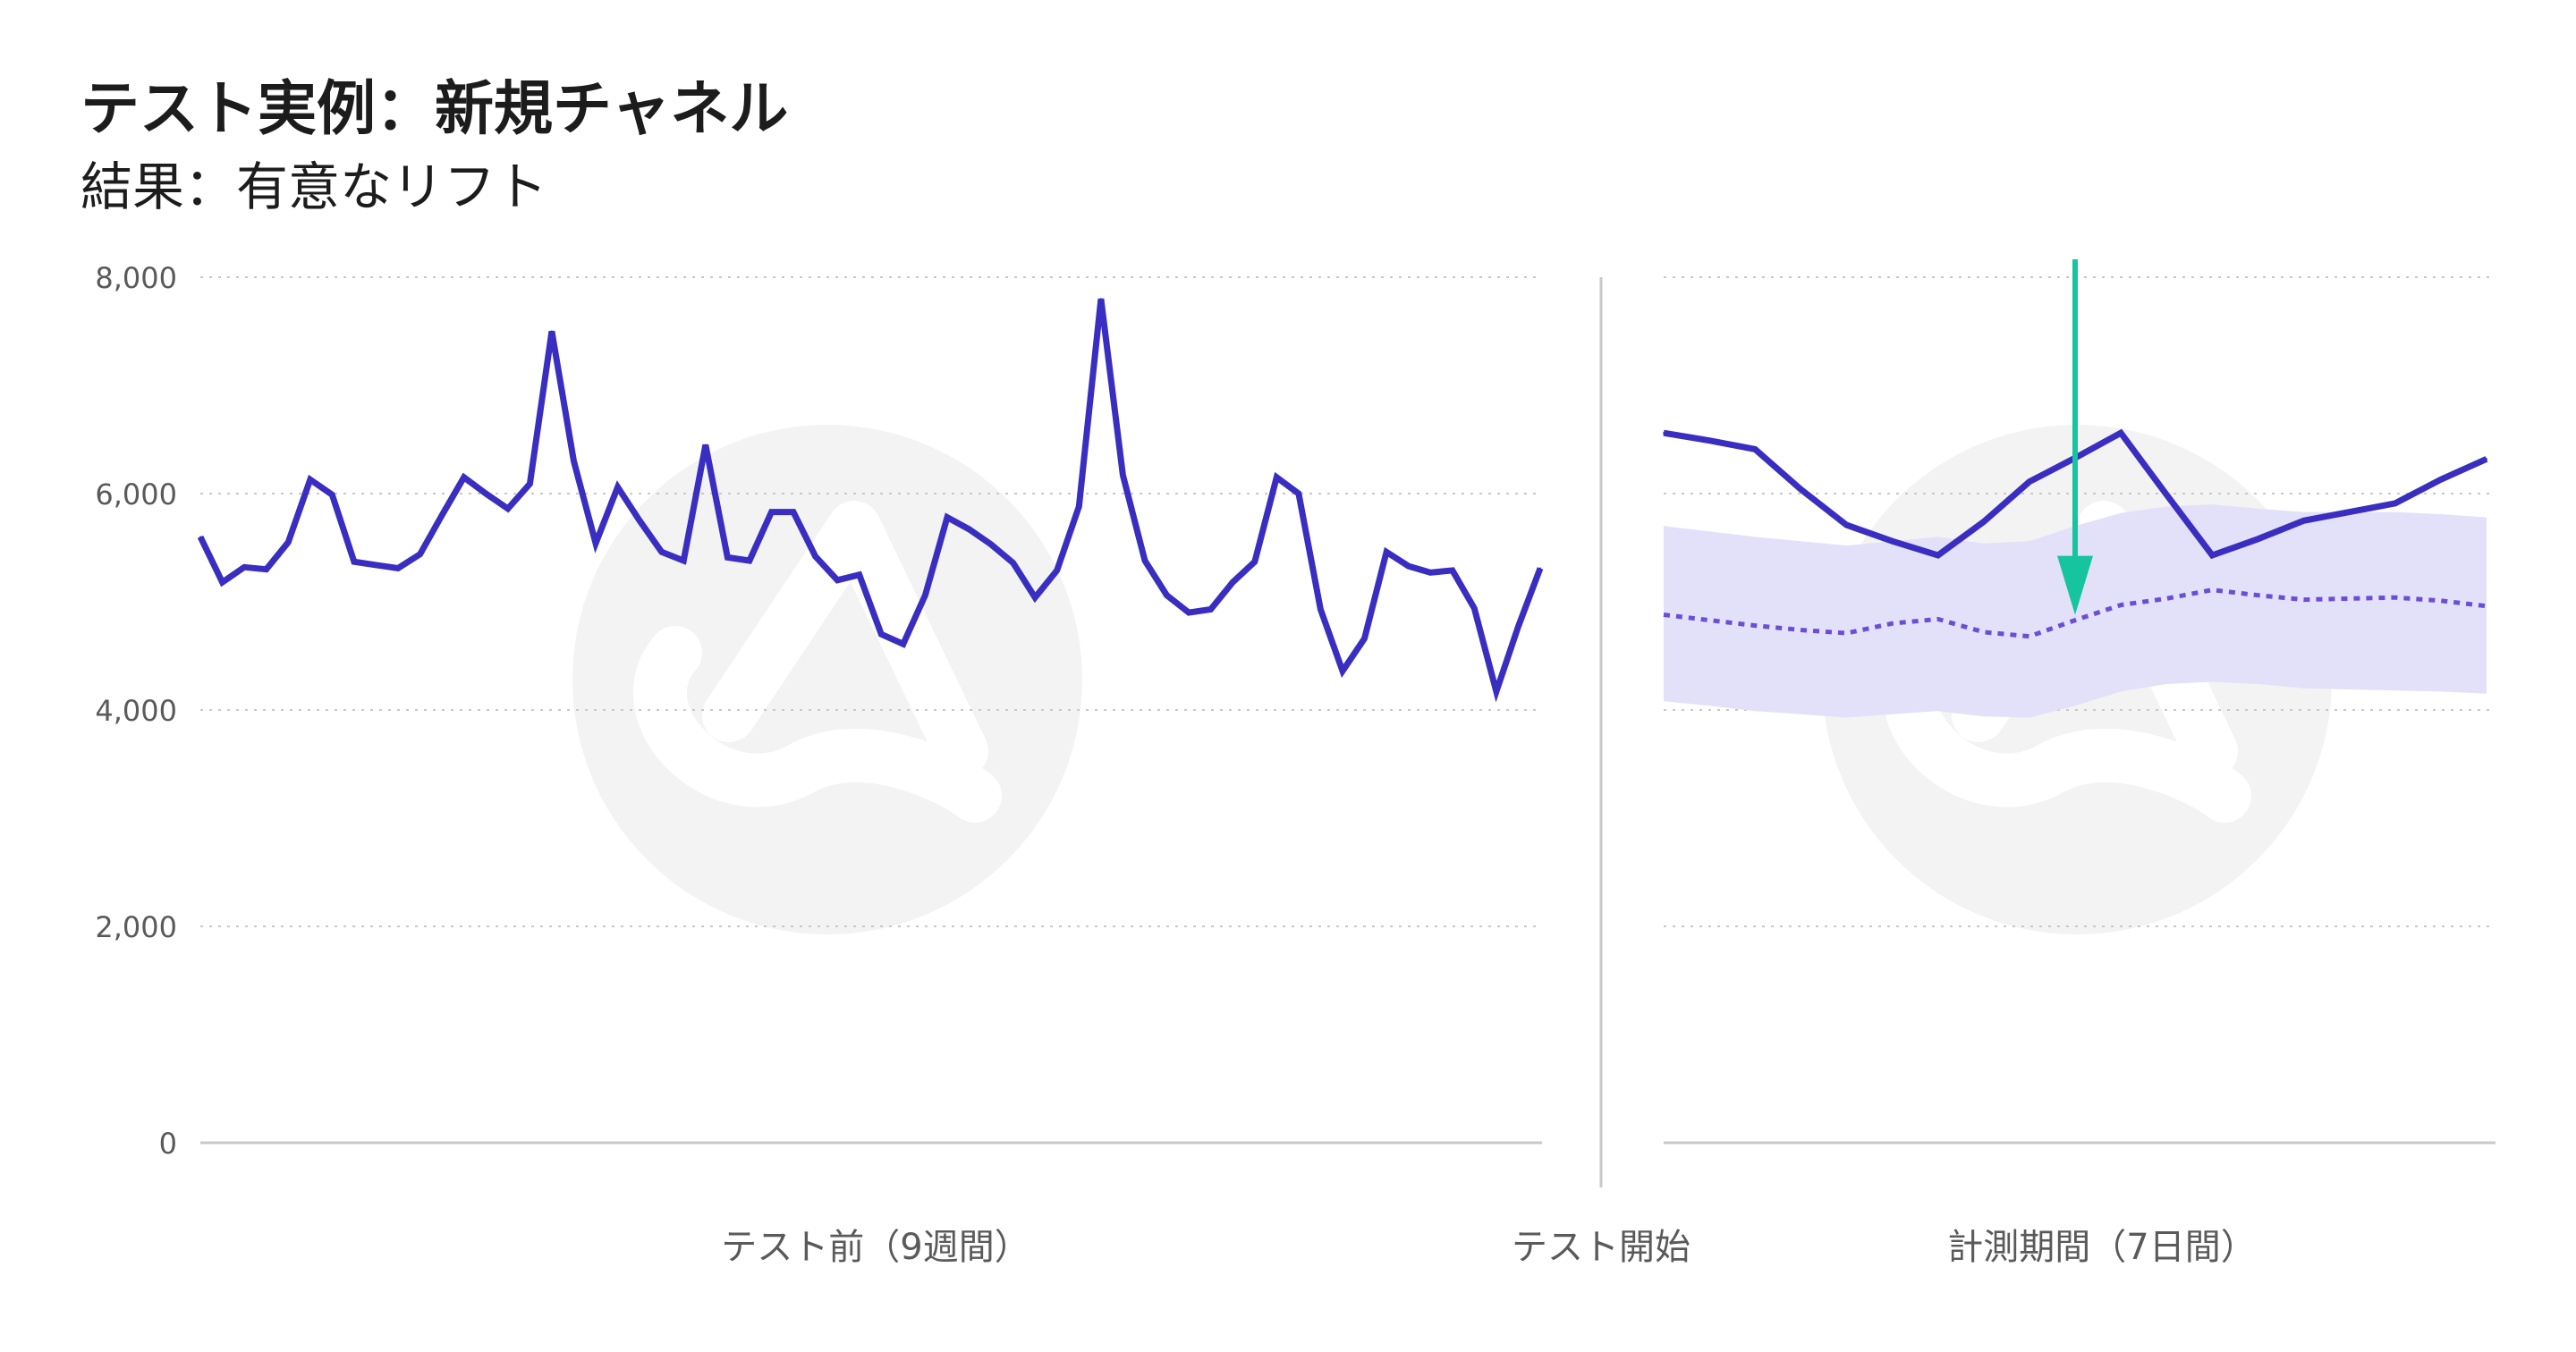 Image resolution: width=2576 pixels, height=1352 pixels. What do you see at coordinates (314, 186) in the screenshot?
I see `chart-subtitle: 結果：有意なリフト` at bounding box center [314, 186].